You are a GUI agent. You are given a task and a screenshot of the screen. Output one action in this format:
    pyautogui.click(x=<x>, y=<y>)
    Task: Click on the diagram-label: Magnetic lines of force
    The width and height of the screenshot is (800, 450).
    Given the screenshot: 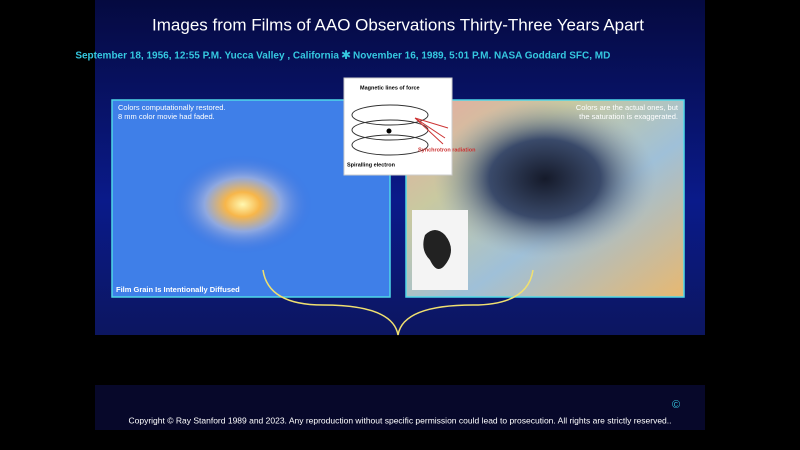 What is the action you would take?
    pyautogui.click(x=390, y=88)
    